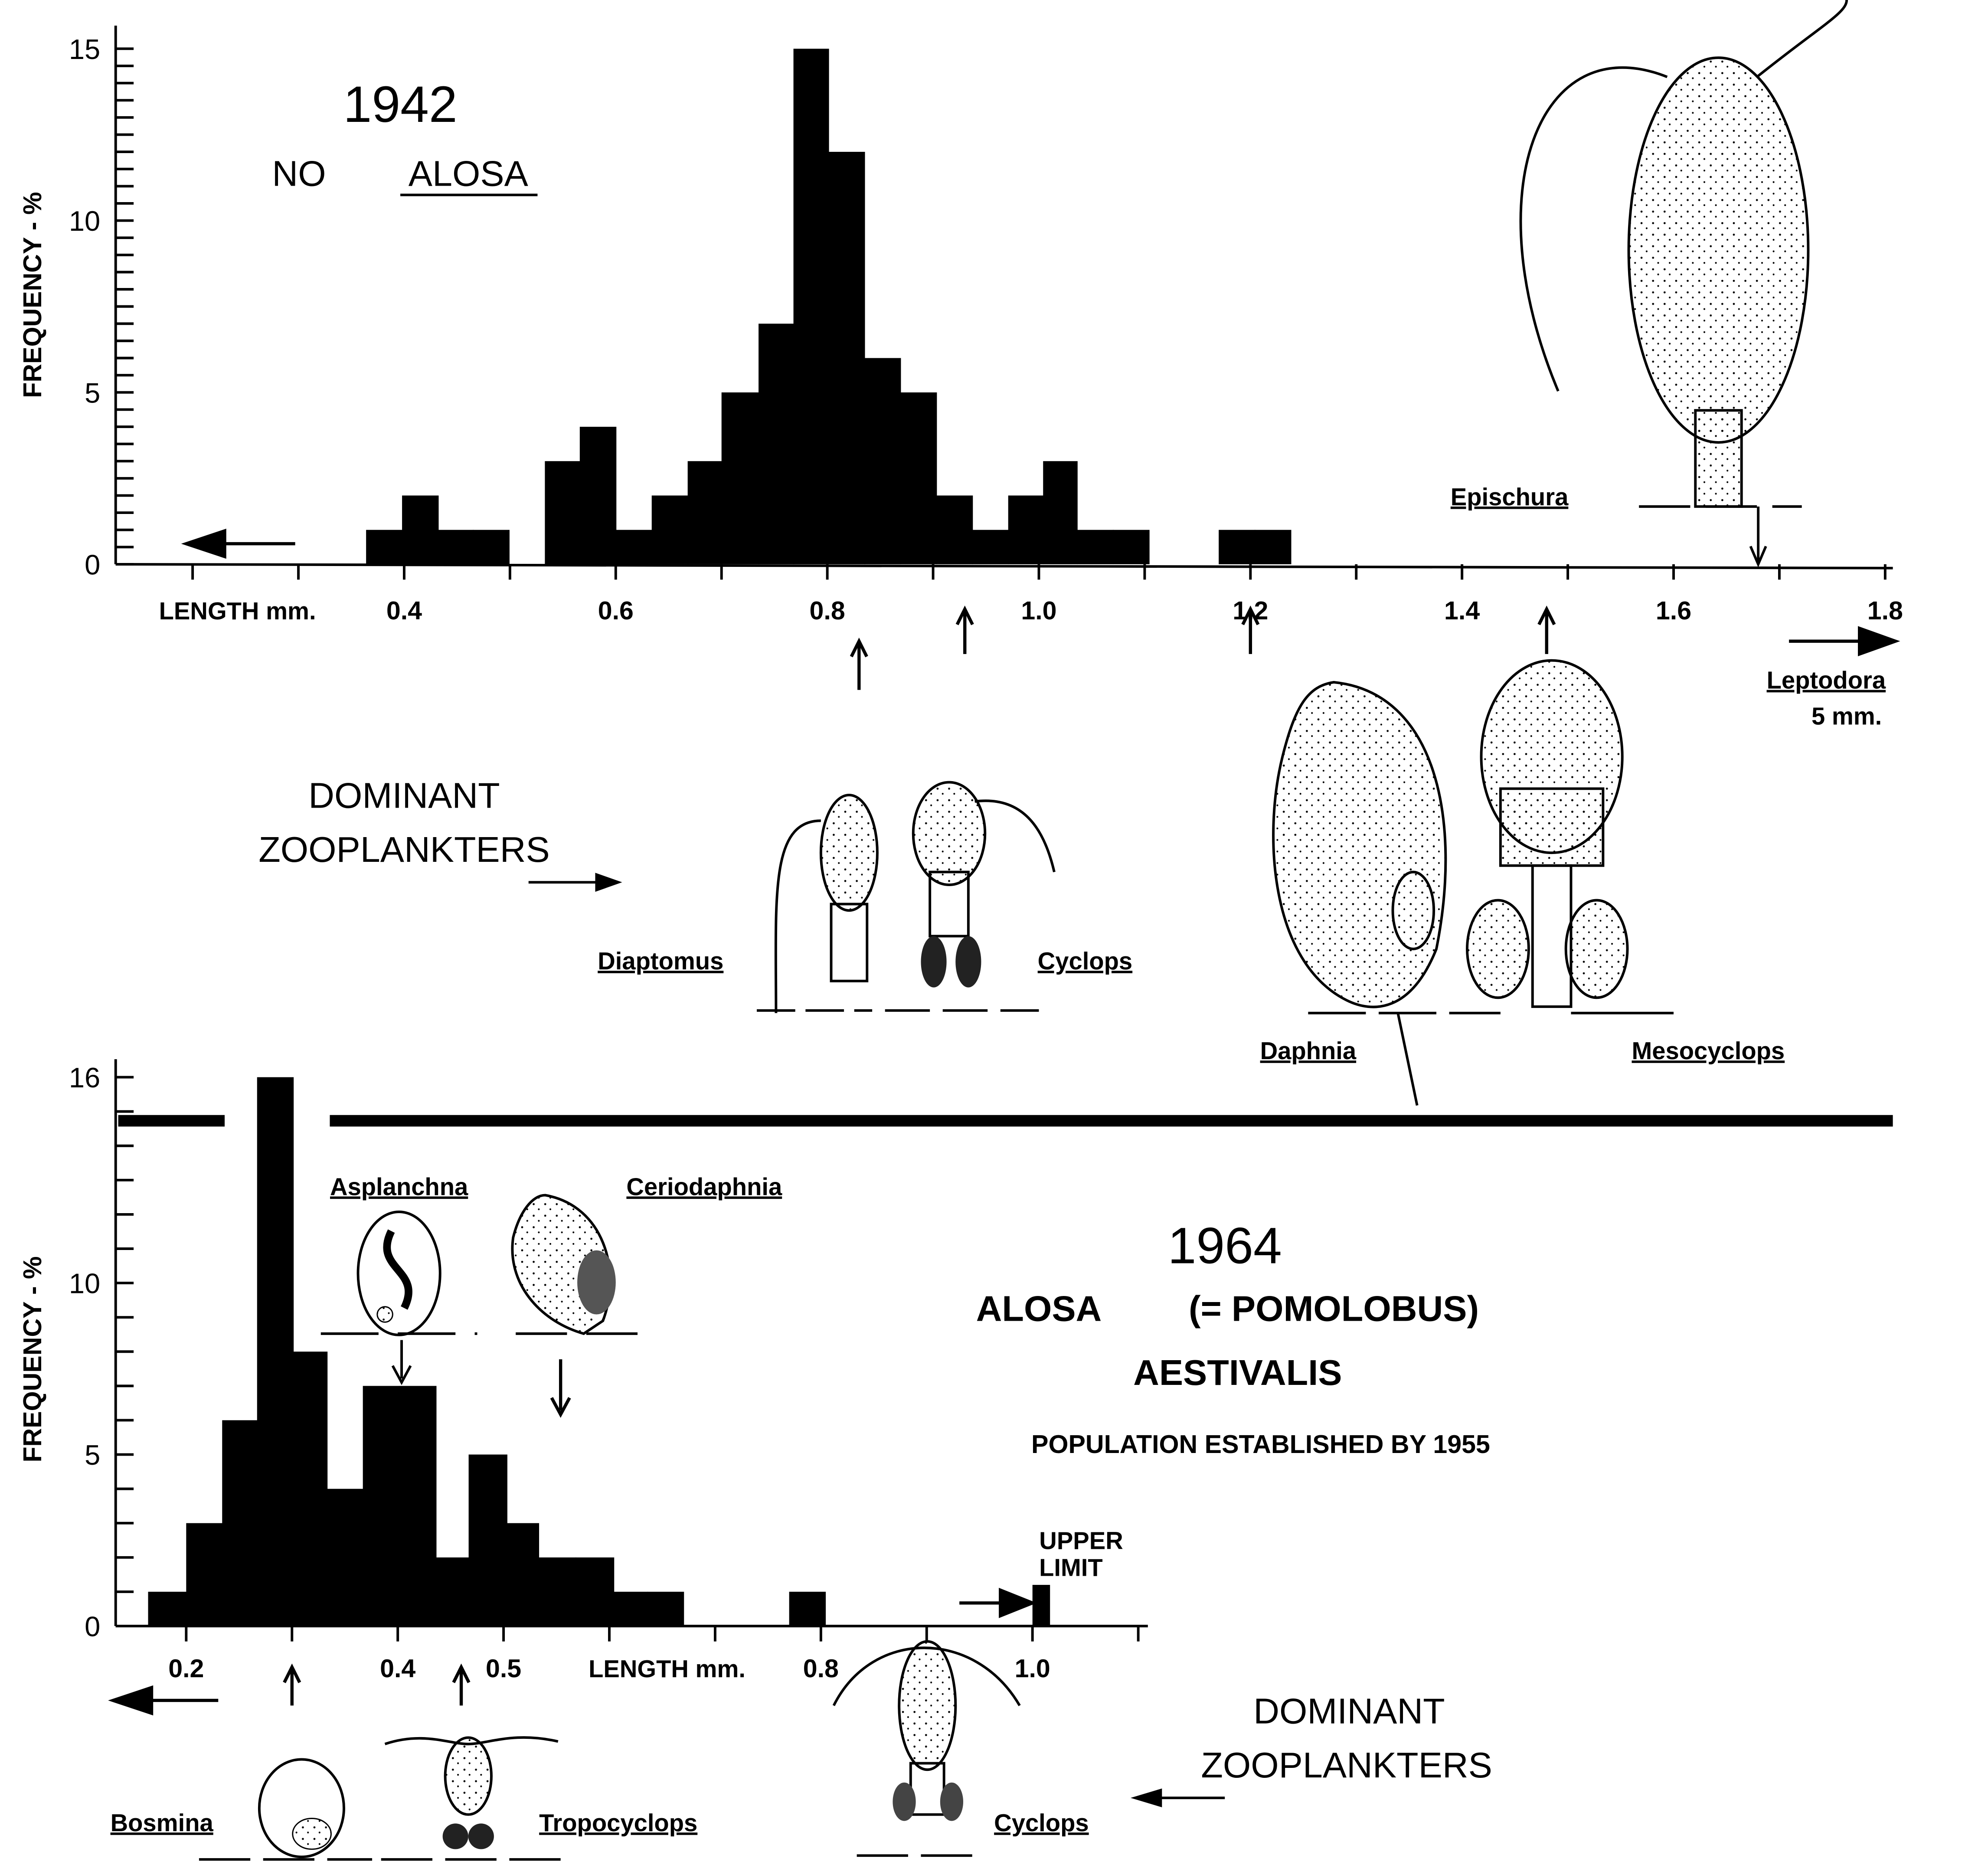  I want to click on organism-leptodora: Leptodora, so click(1826, 681).